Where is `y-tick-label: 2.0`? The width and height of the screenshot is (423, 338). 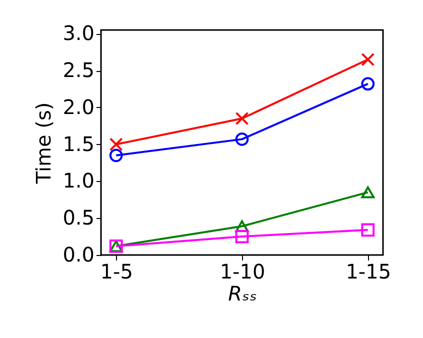
y-tick-label: 2.0 is located at coordinates (78, 106).